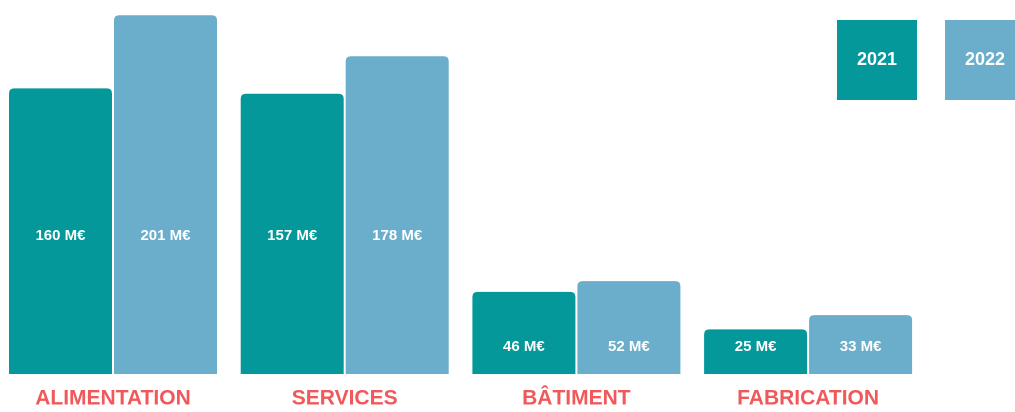 This screenshot has width=1015, height=412. What do you see at coordinates (60, 235) in the screenshot?
I see `value-label: 160 M€` at bounding box center [60, 235].